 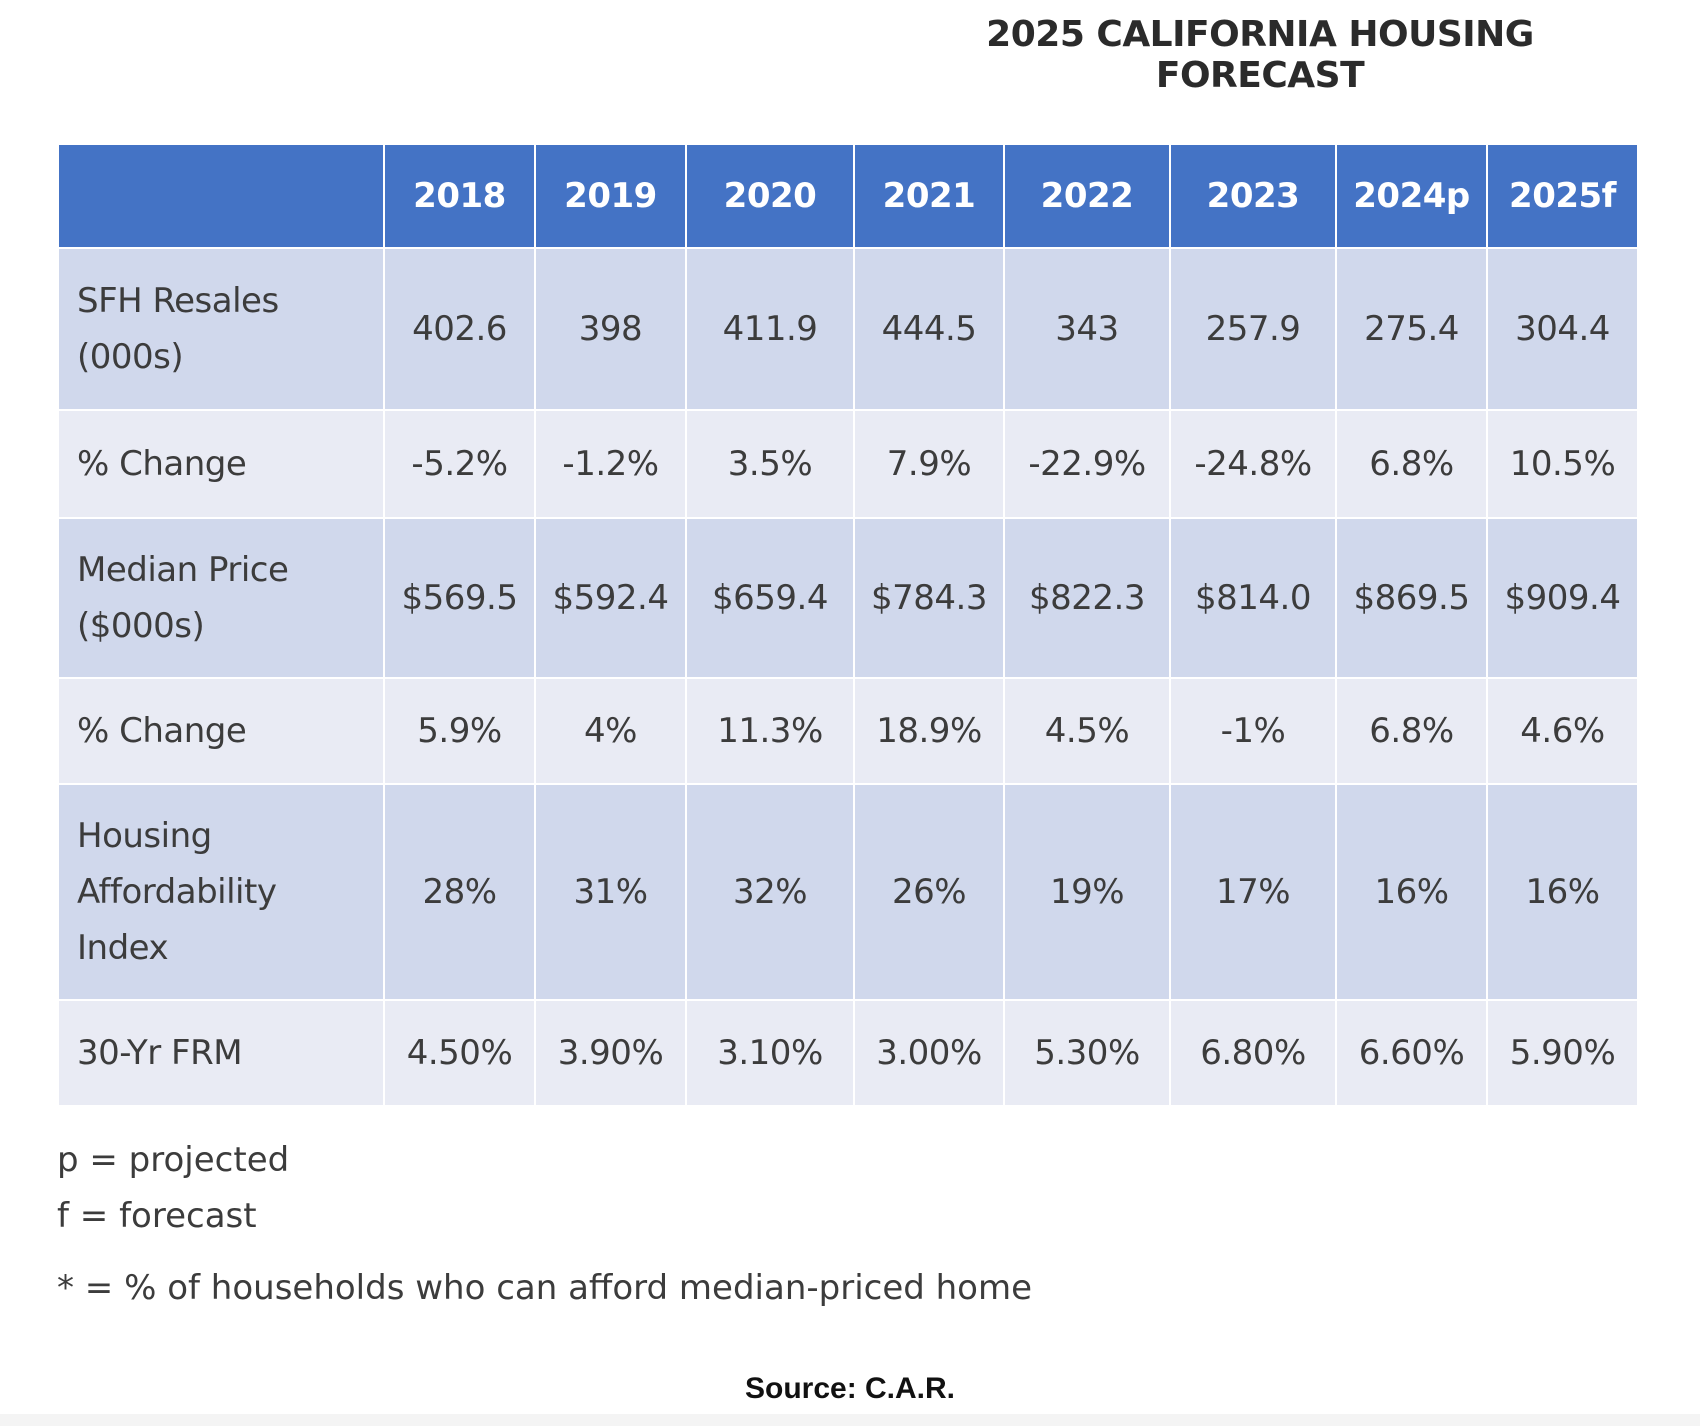 I want to click on row-label: Housing Affordability Index, so click(x=222, y=893).